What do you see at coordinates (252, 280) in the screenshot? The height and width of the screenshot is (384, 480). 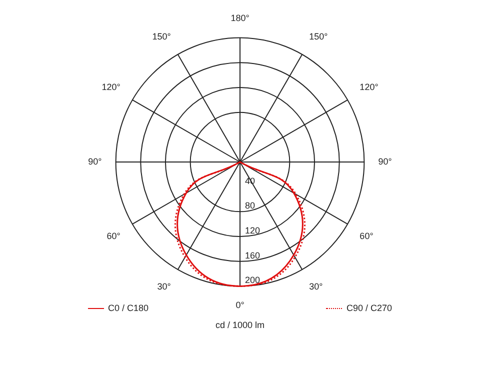 I see `y-tick-label: 200` at bounding box center [252, 280].